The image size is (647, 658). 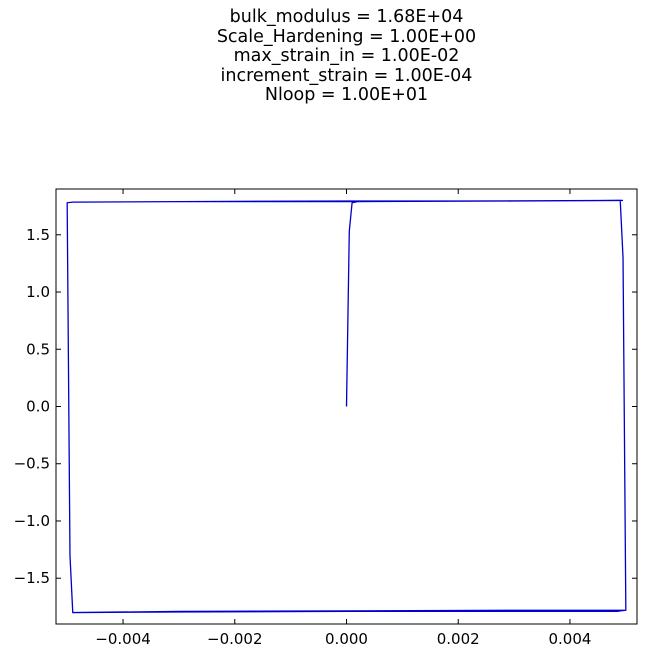 What do you see at coordinates (346, 56) in the screenshot?
I see `title-line-max-strain-in: max_strain_in = 1.00E-02` at bounding box center [346, 56].